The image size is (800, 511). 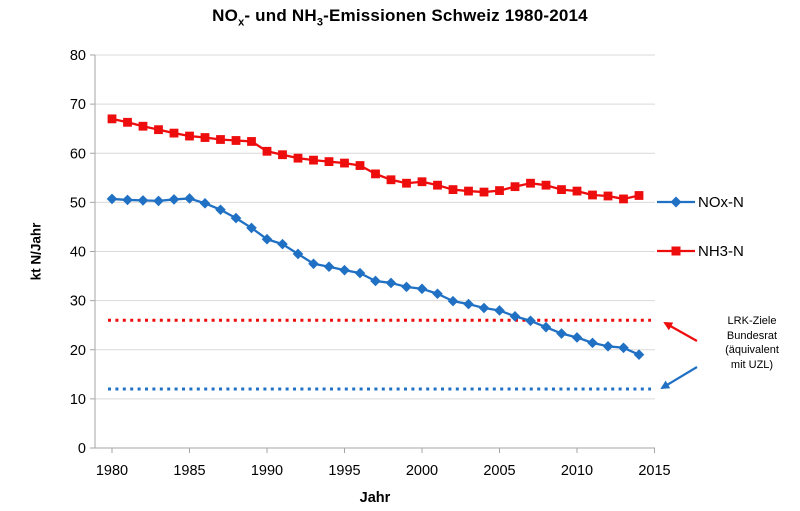 I want to click on y-tick-label: 0, so click(x=82, y=449).